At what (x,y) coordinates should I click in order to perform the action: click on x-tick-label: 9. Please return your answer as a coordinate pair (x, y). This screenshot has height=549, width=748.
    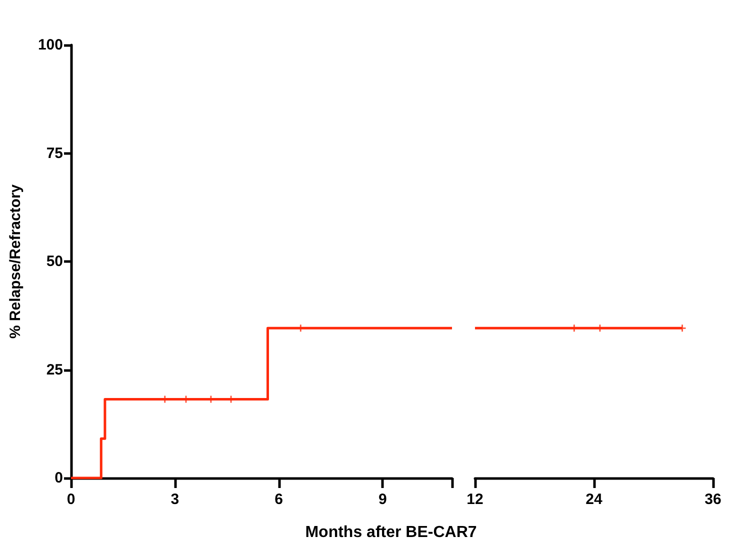
    Looking at the image, I should click on (382, 499).